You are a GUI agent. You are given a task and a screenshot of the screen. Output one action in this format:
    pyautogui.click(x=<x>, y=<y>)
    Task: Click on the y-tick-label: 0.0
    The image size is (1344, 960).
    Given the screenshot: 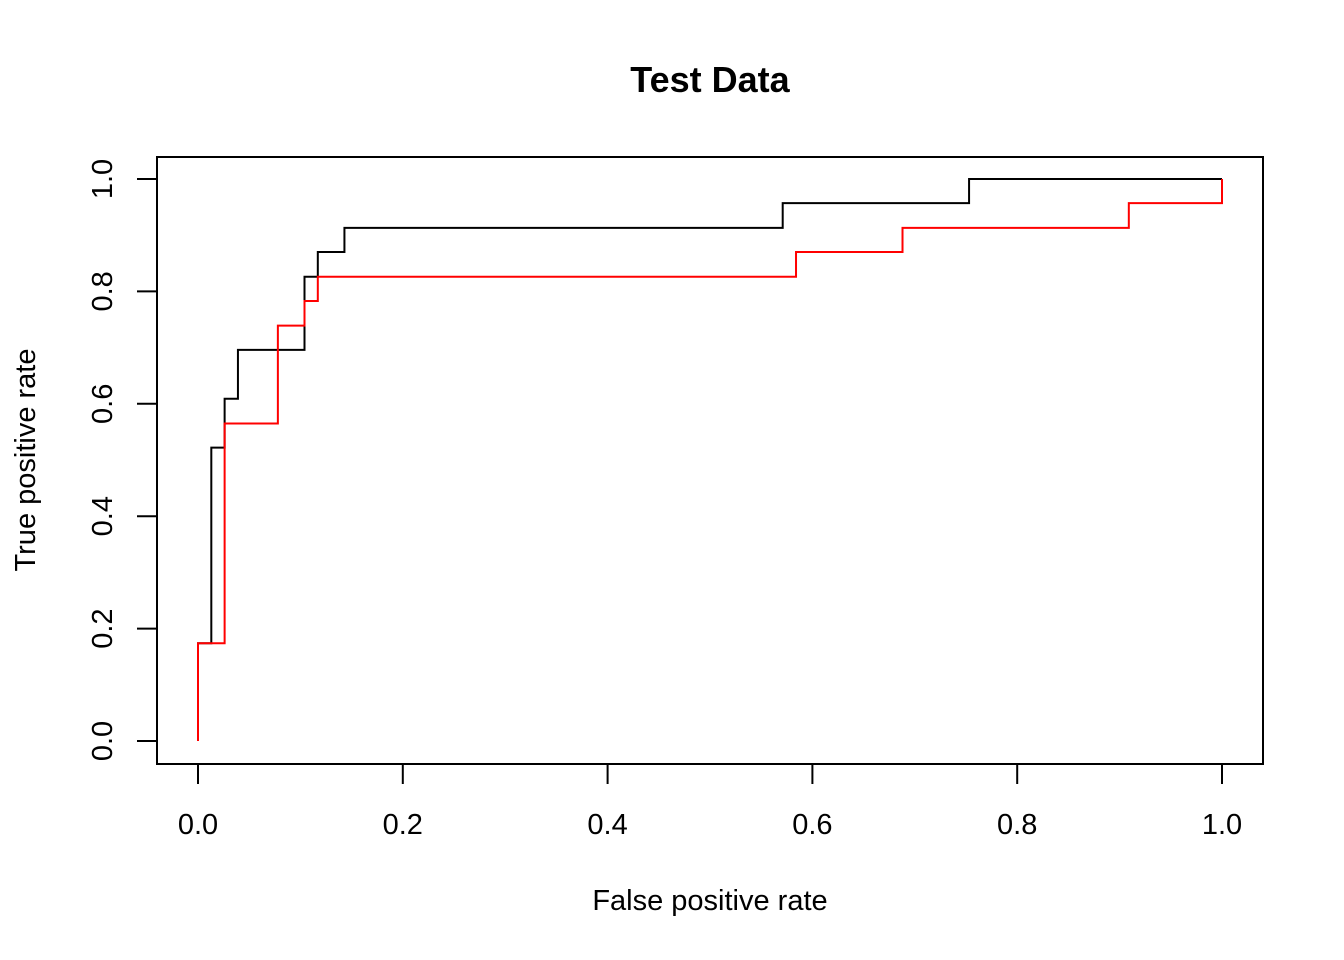 What is the action you would take?
    pyautogui.click(x=103, y=741)
    